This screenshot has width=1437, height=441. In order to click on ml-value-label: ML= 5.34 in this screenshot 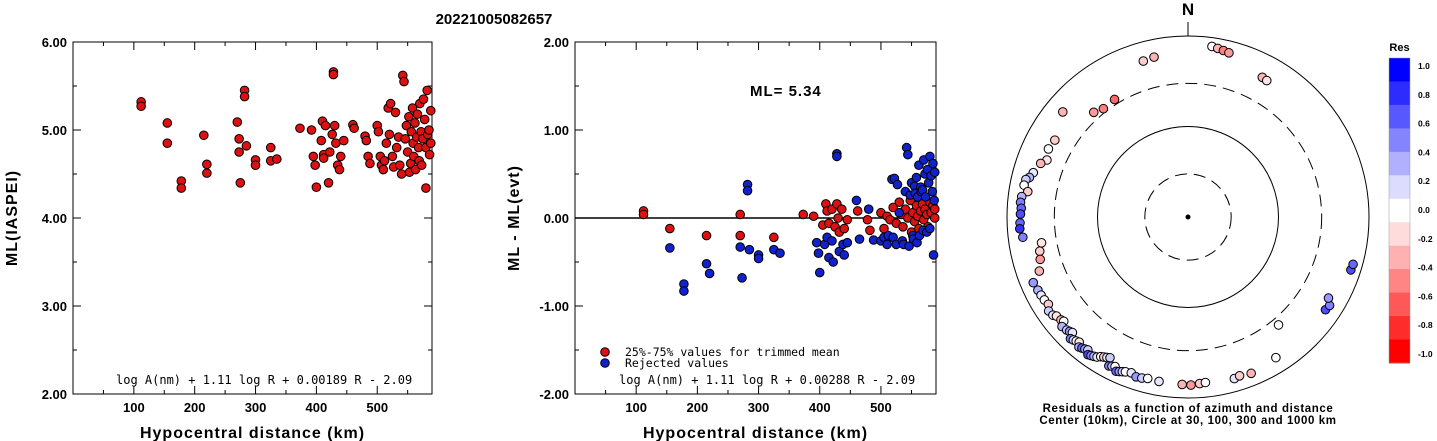, I will do `click(786, 91)`.